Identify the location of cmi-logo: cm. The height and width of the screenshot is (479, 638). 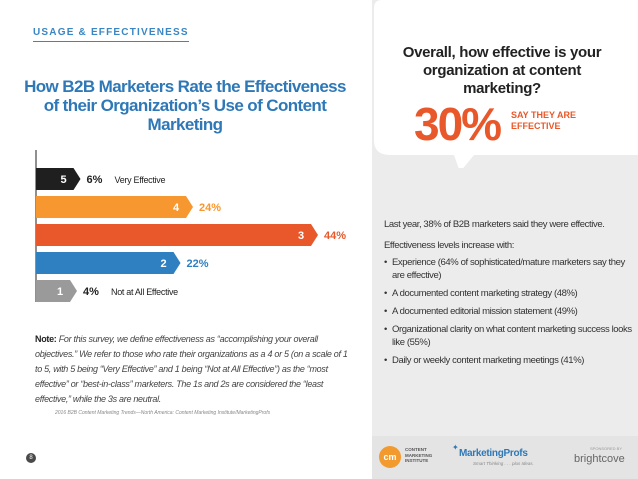
(390, 457).